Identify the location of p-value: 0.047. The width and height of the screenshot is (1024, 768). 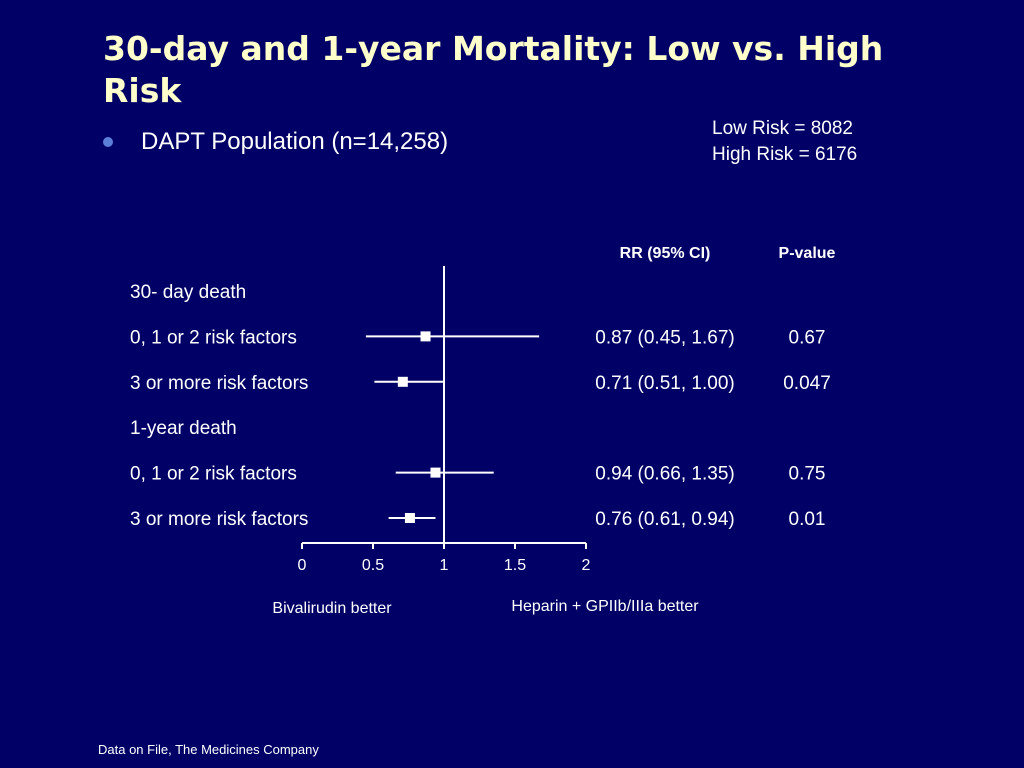
(807, 383).